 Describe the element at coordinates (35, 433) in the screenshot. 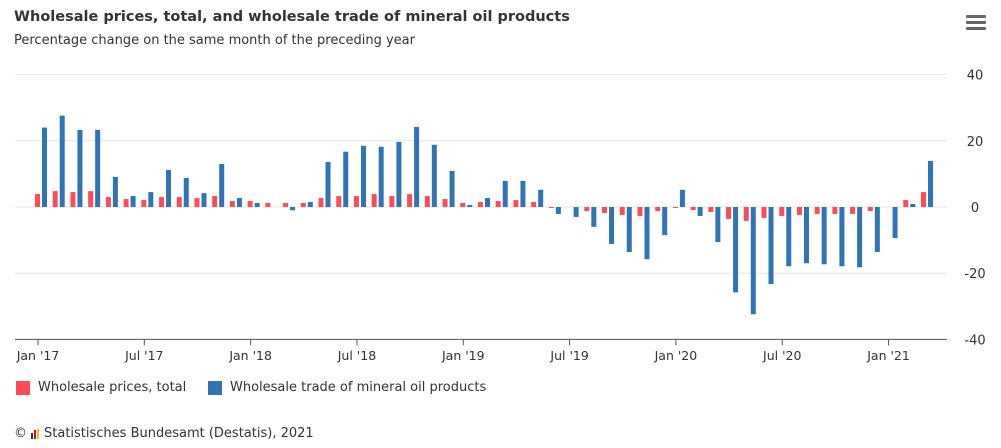

I see `destatis-logo-icon` at that location.